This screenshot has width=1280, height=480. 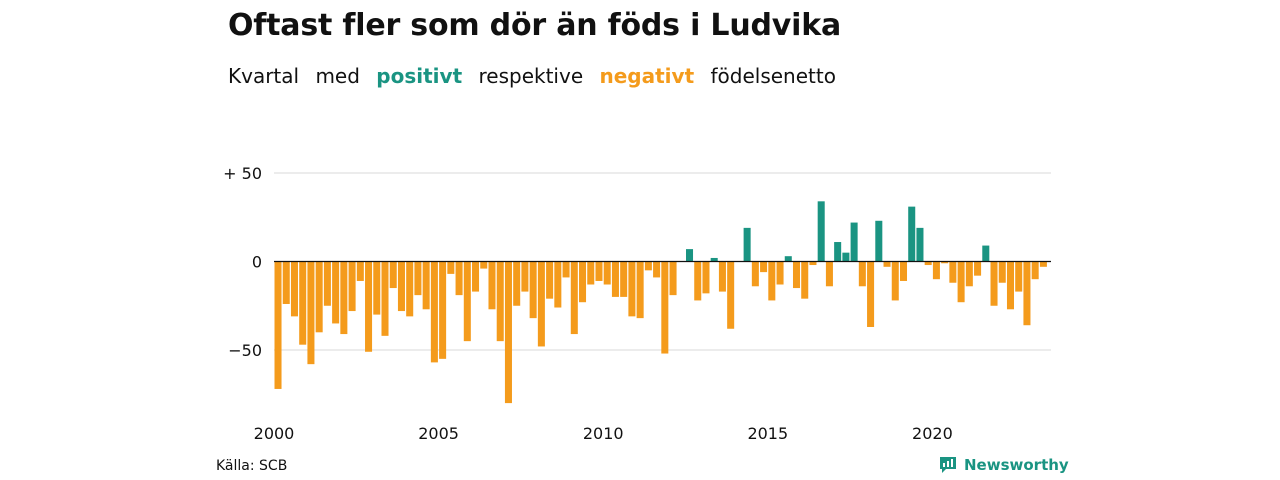 I want to click on x-tick-label: 2020, so click(x=932, y=433).